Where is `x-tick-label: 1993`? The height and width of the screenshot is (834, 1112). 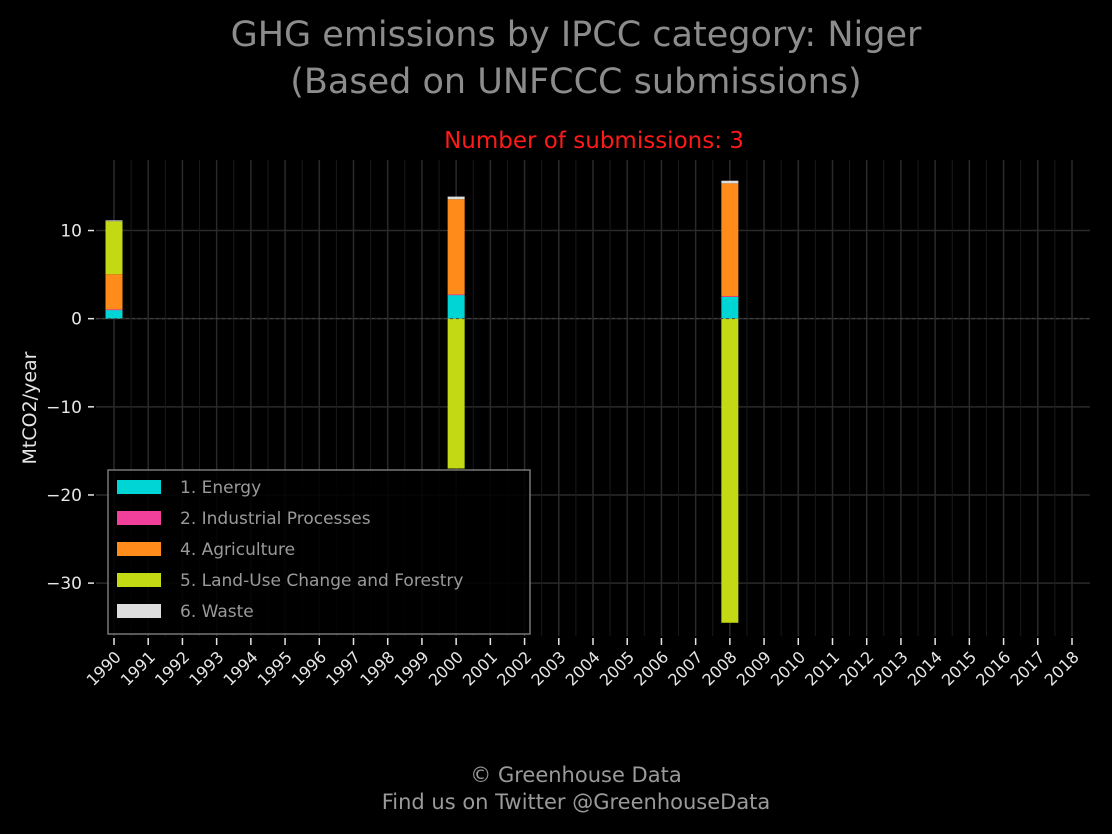
x-tick-label: 1993 is located at coordinates (206, 668).